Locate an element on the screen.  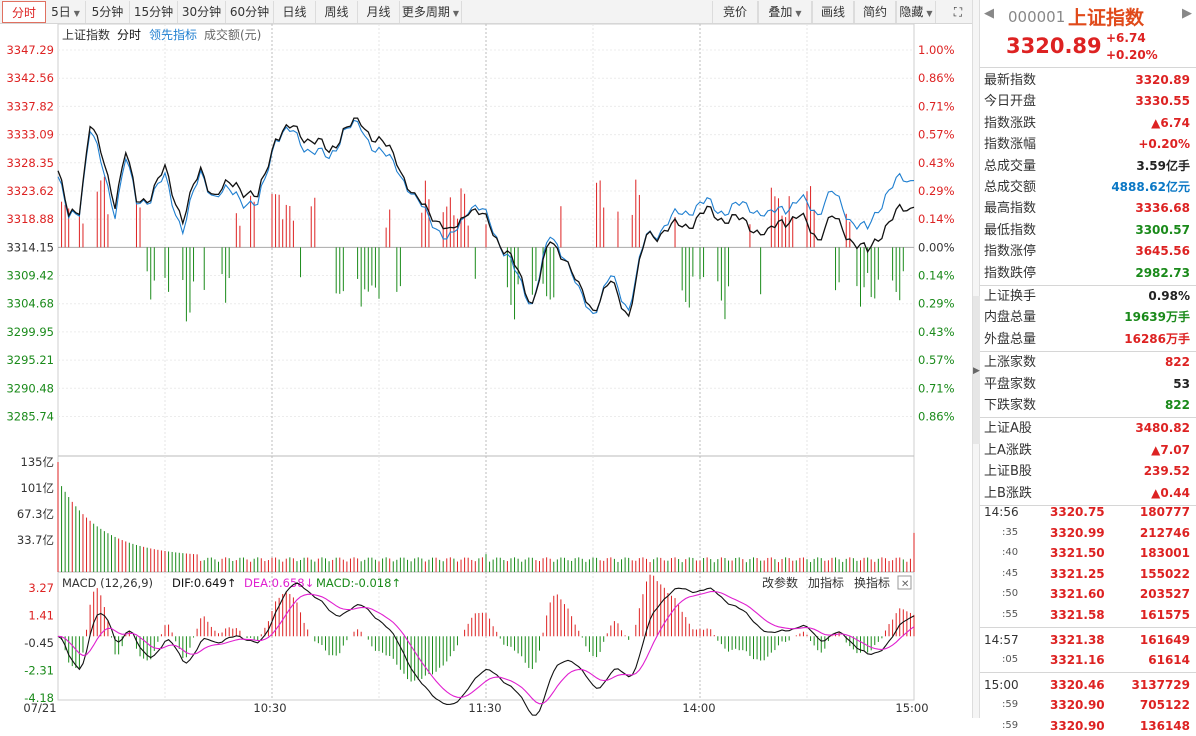
collapse-arrow-icon: ▶ is located at coordinates (976, 371).